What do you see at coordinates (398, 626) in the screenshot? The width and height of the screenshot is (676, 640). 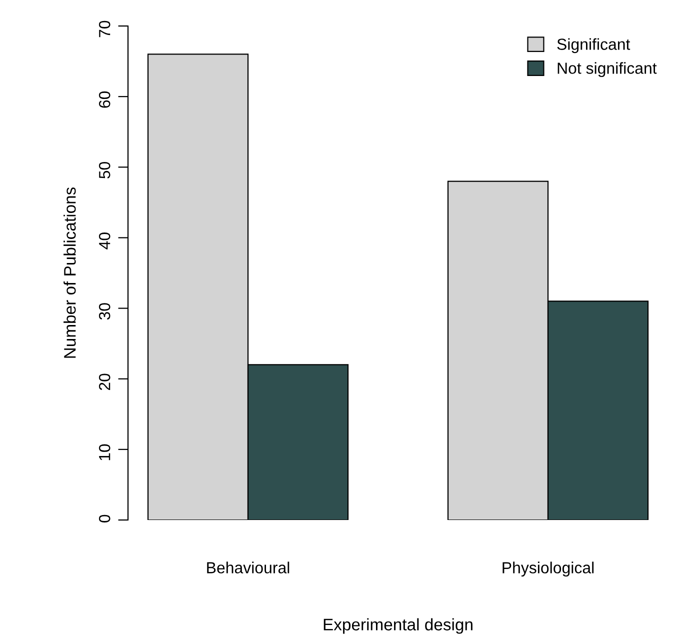 I see `x-axis-title: Experimental design` at bounding box center [398, 626].